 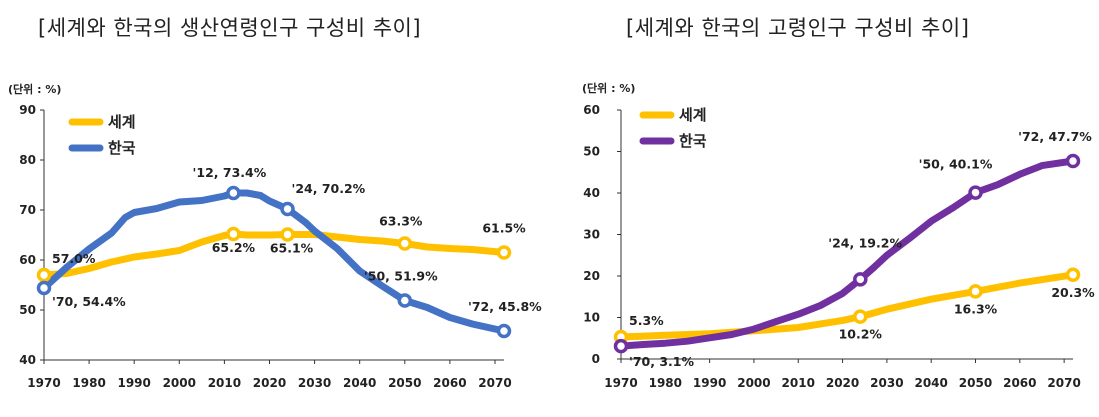 What do you see at coordinates (591, 235) in the screenshot?
I see `y-tick-label: 30` at bounding box center [591, 235].